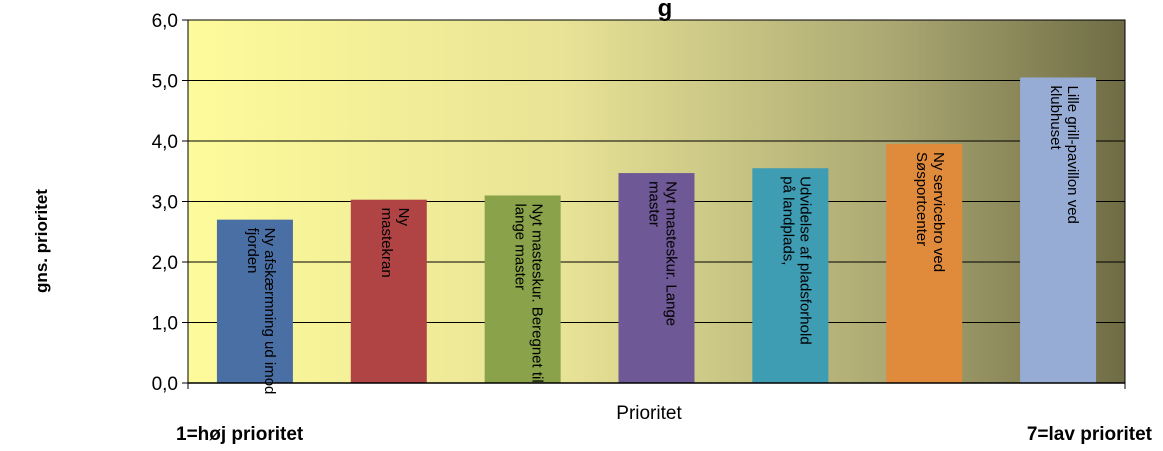  Describe the element at coordinates (665, 11) in the screenshot. I see `chart-title: g` at that location.